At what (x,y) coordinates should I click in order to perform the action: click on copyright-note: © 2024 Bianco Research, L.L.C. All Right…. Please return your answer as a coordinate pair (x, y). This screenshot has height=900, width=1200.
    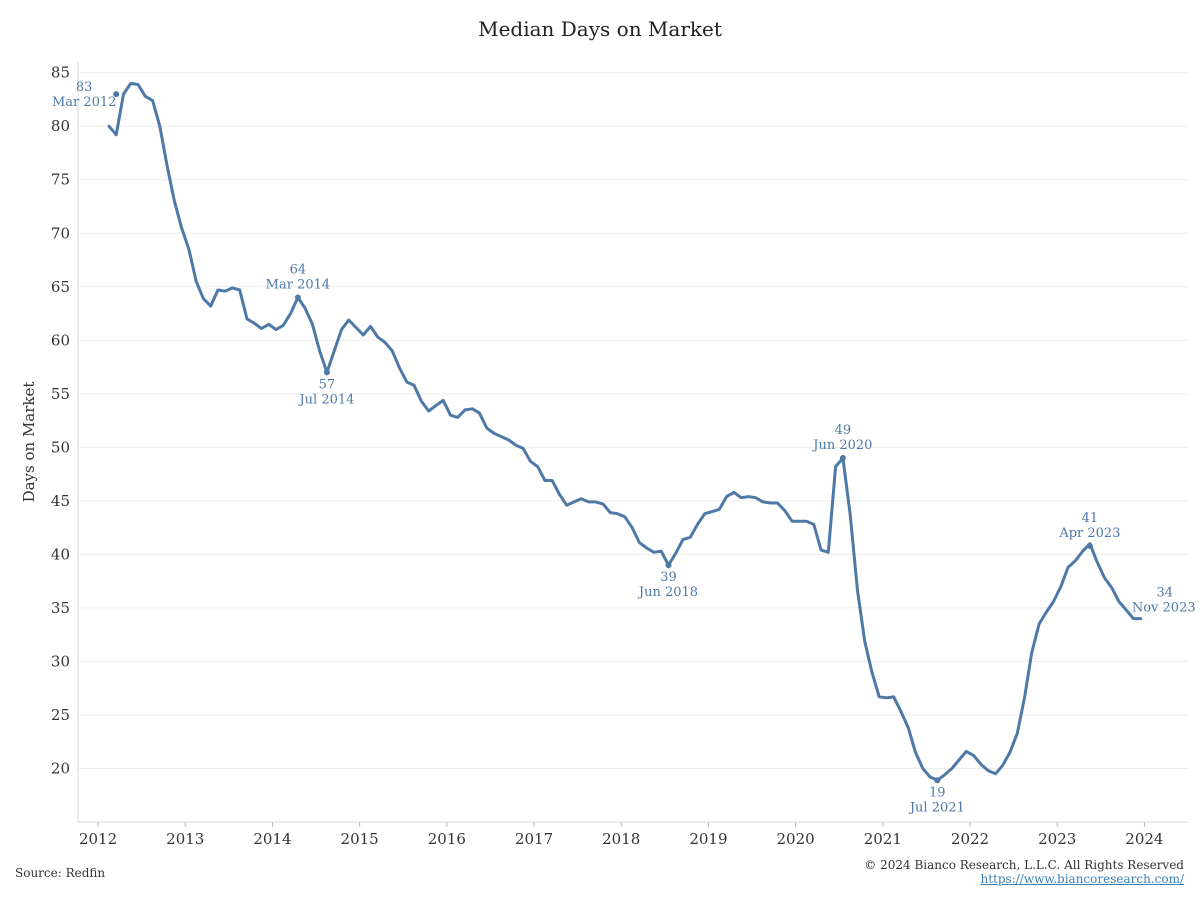
    Looking at the image, I should click on (1024, 865).